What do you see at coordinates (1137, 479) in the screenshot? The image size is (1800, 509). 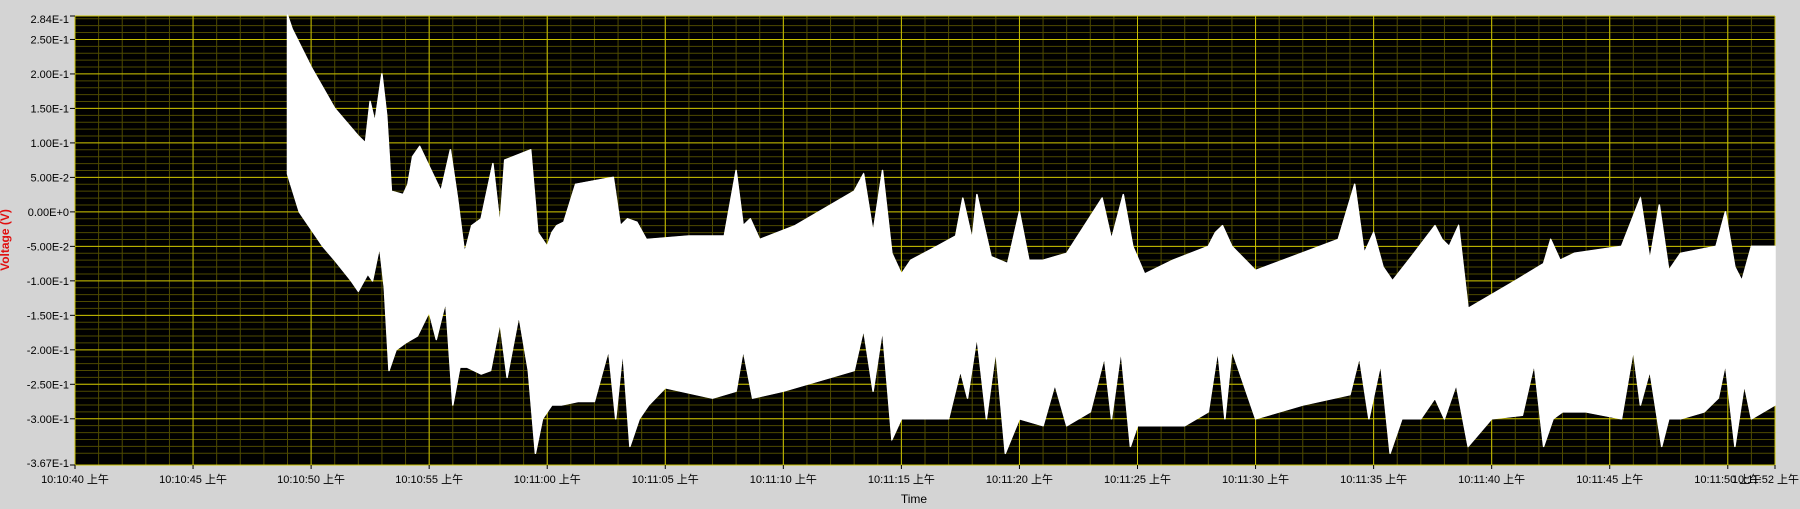 I see `x-tick-label: 10:11:25 上午` at bounding box center [1137, 479].